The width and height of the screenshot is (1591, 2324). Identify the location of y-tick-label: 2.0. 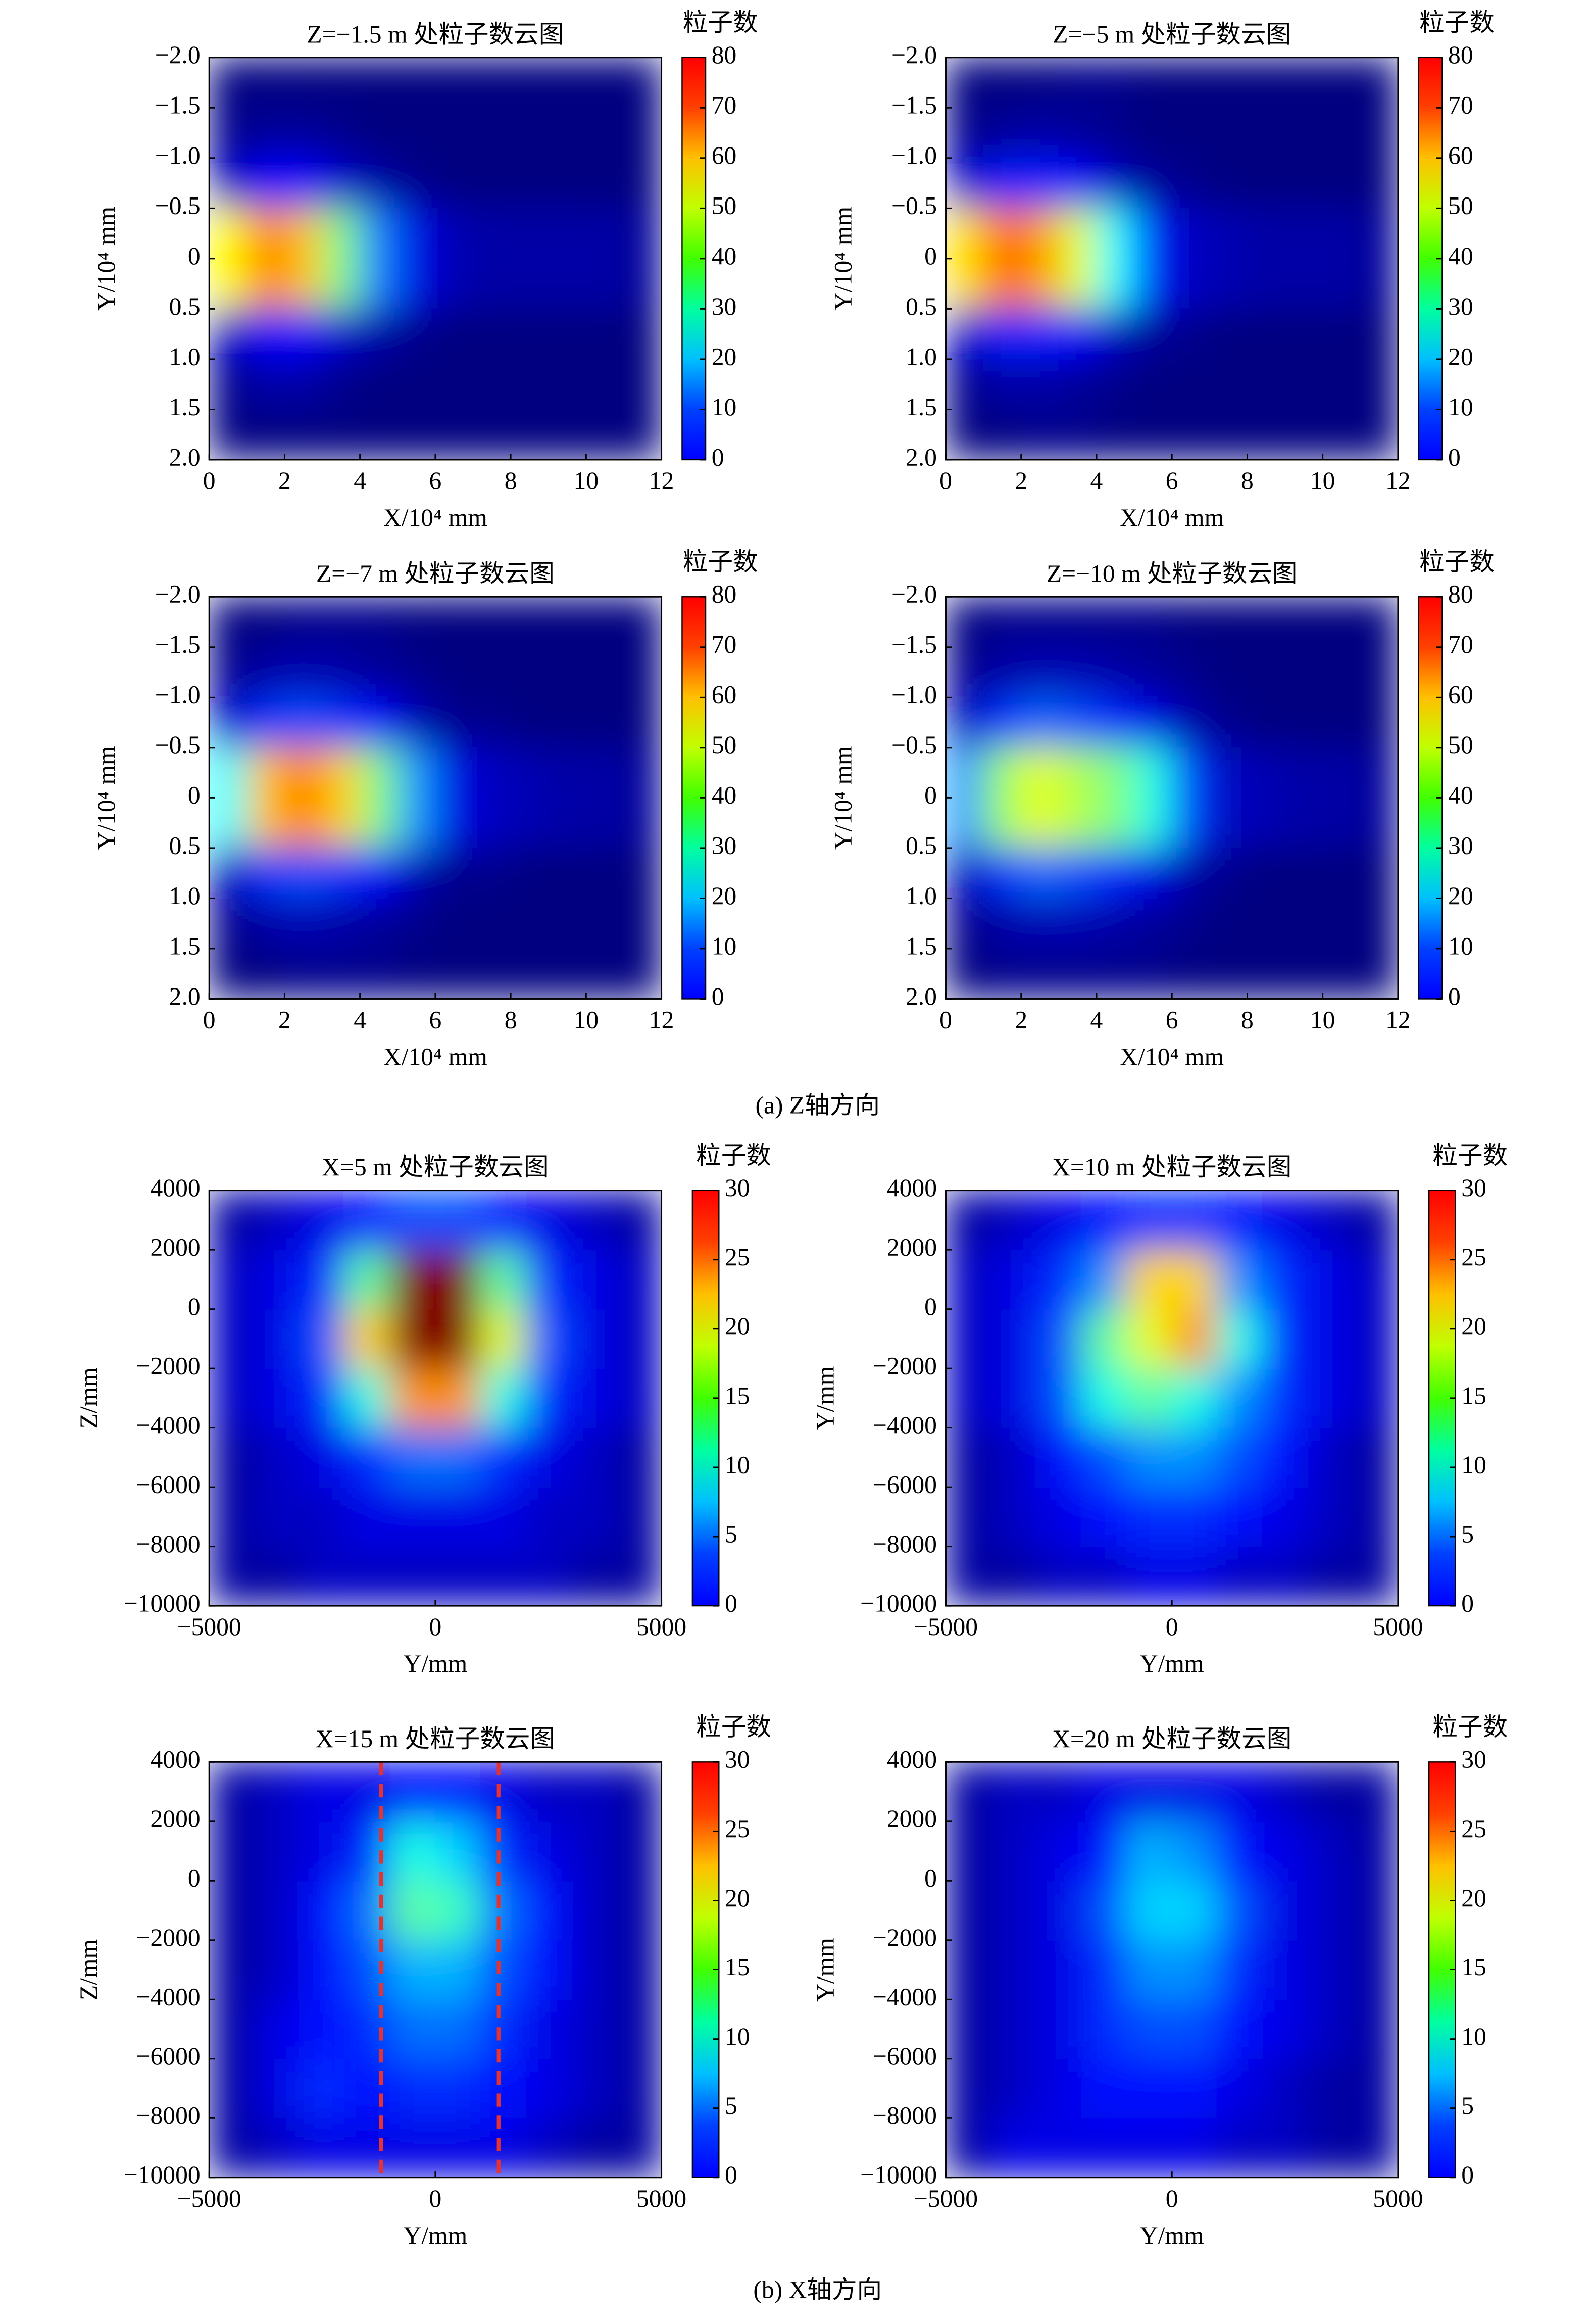
(185, 996).